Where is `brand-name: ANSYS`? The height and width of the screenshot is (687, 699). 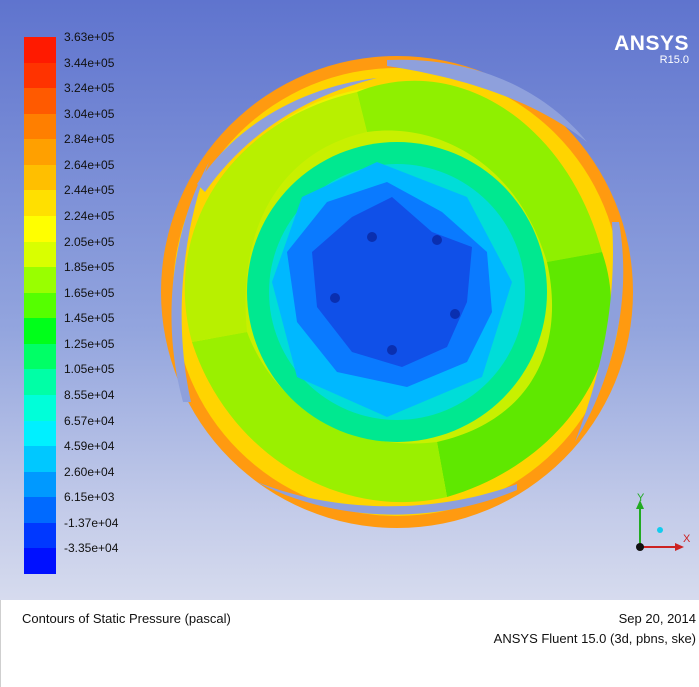
brand-name: ANSYS is located at coordinates (651, 43).